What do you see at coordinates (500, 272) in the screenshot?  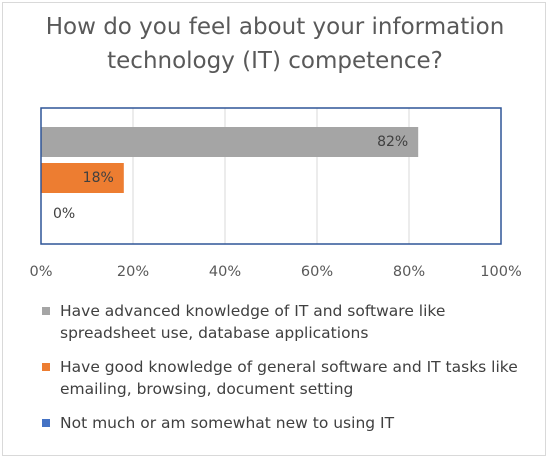 I see `x-tick-label: 100%` at bounding box center [500, 272].